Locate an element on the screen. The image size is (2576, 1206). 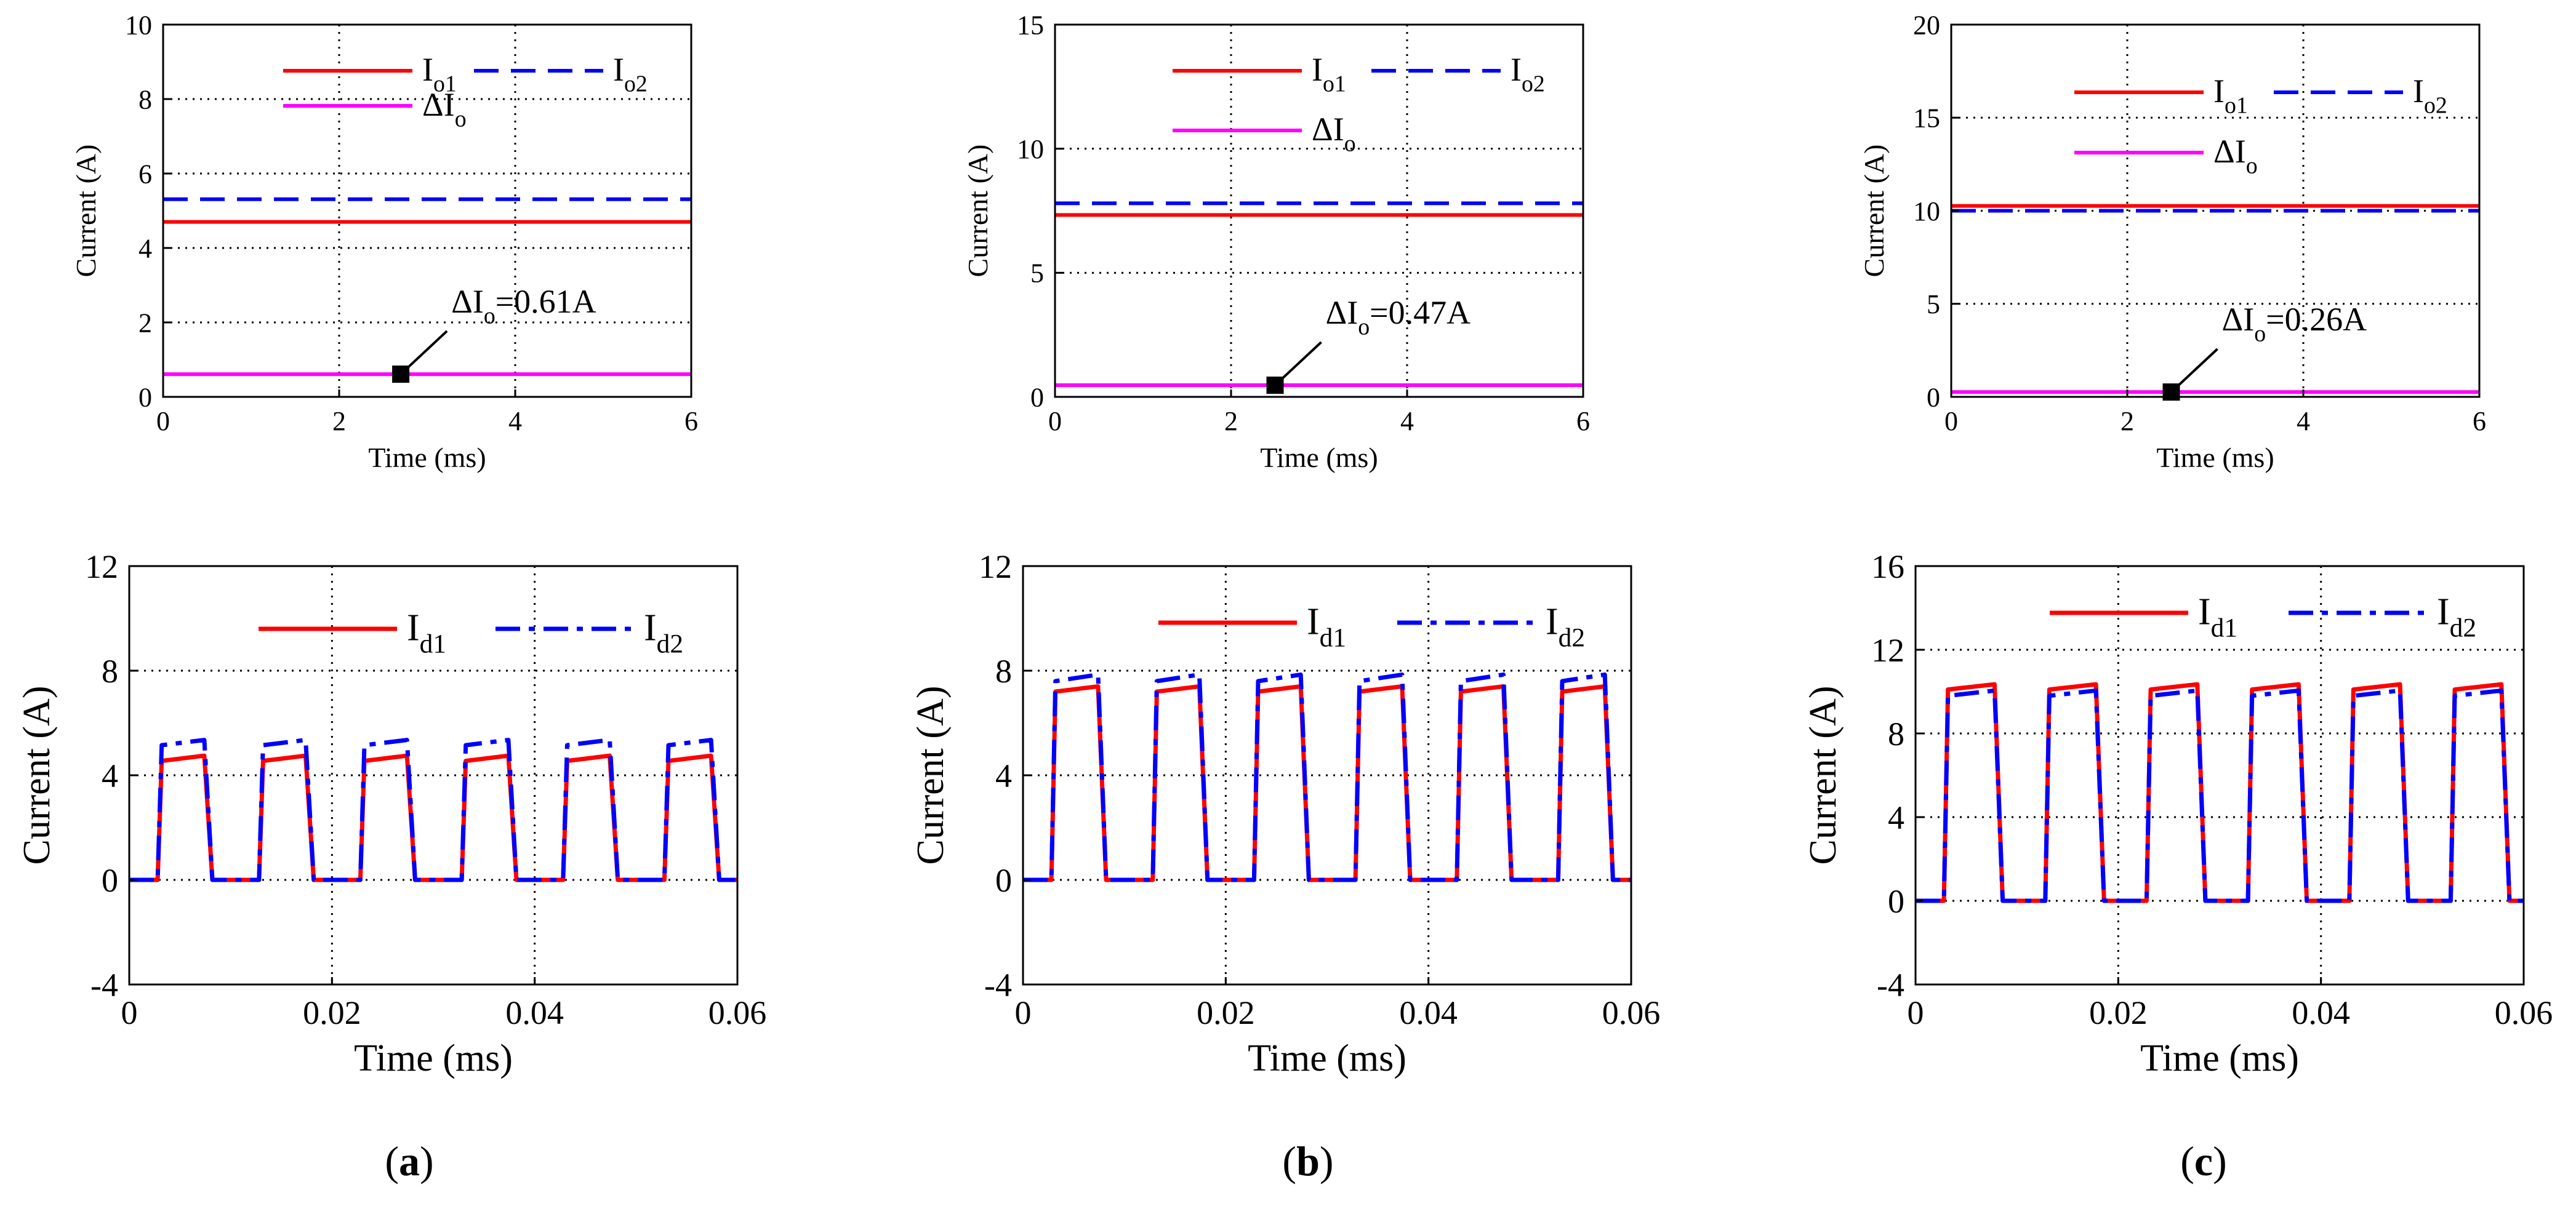
y-tick-label: 2 is located at coordinates (145, 323).